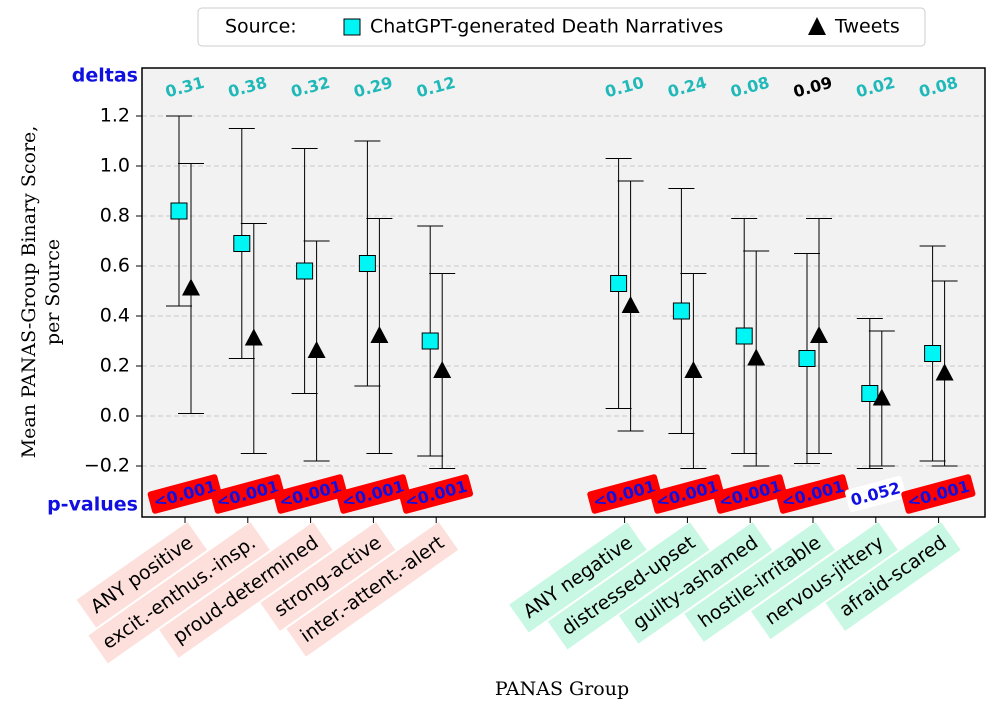 This screenshot has width=986, height=708. I want to click on y-tick-label: 1.2, so click(115, 116).